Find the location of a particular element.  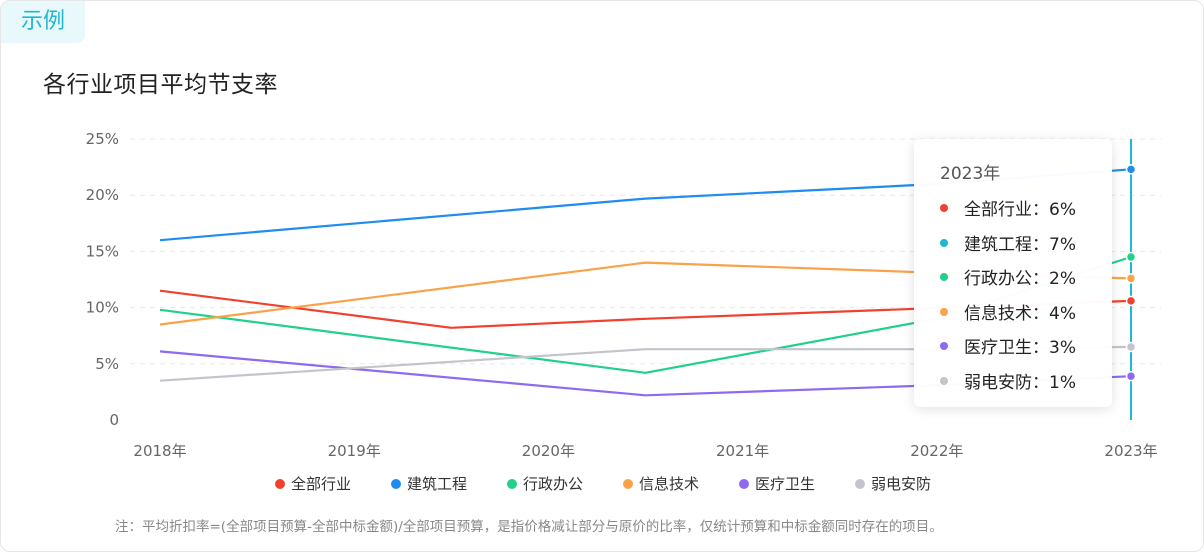

legend-item: 医疗卫生 is located at coordinates (777, 483).